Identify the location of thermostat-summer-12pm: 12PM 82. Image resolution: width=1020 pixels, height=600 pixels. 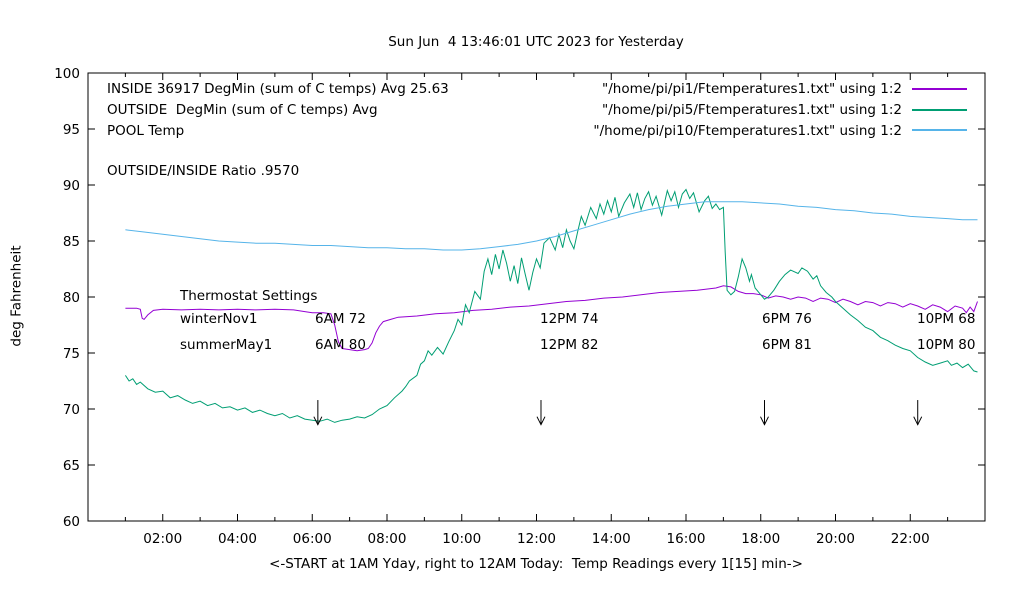
(569, 345).